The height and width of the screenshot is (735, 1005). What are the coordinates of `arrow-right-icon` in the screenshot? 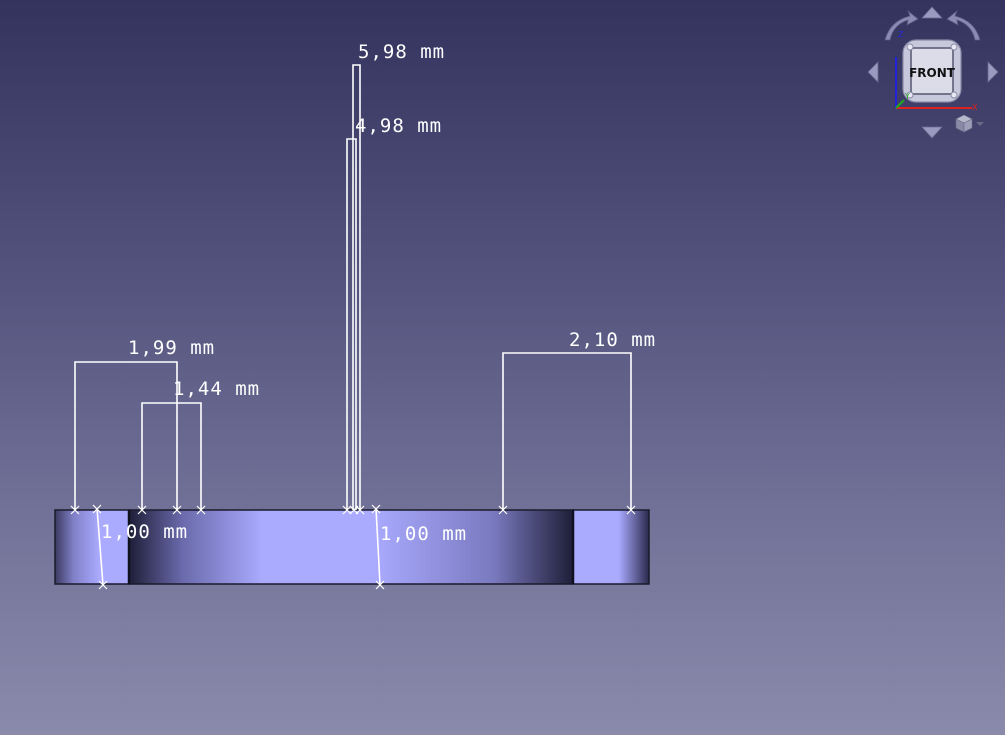 It's located at (993, 72).